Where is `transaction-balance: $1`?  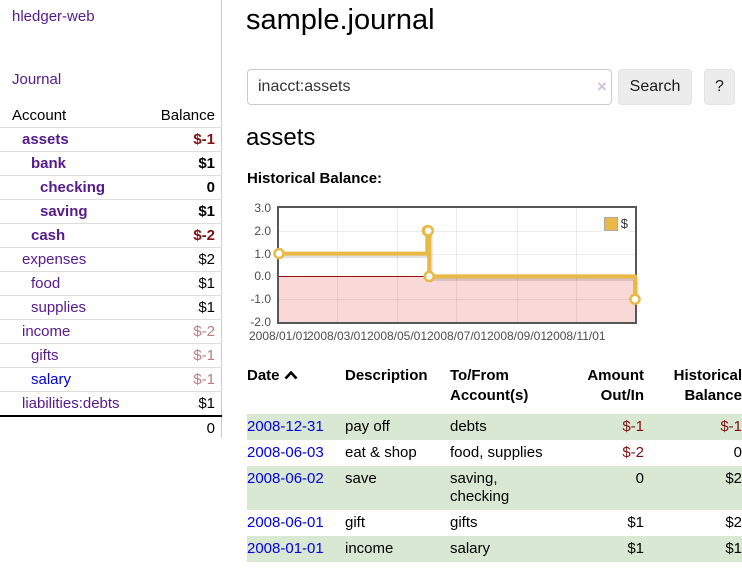 transaction-balance: $1 is located at coordinates (733, 548).